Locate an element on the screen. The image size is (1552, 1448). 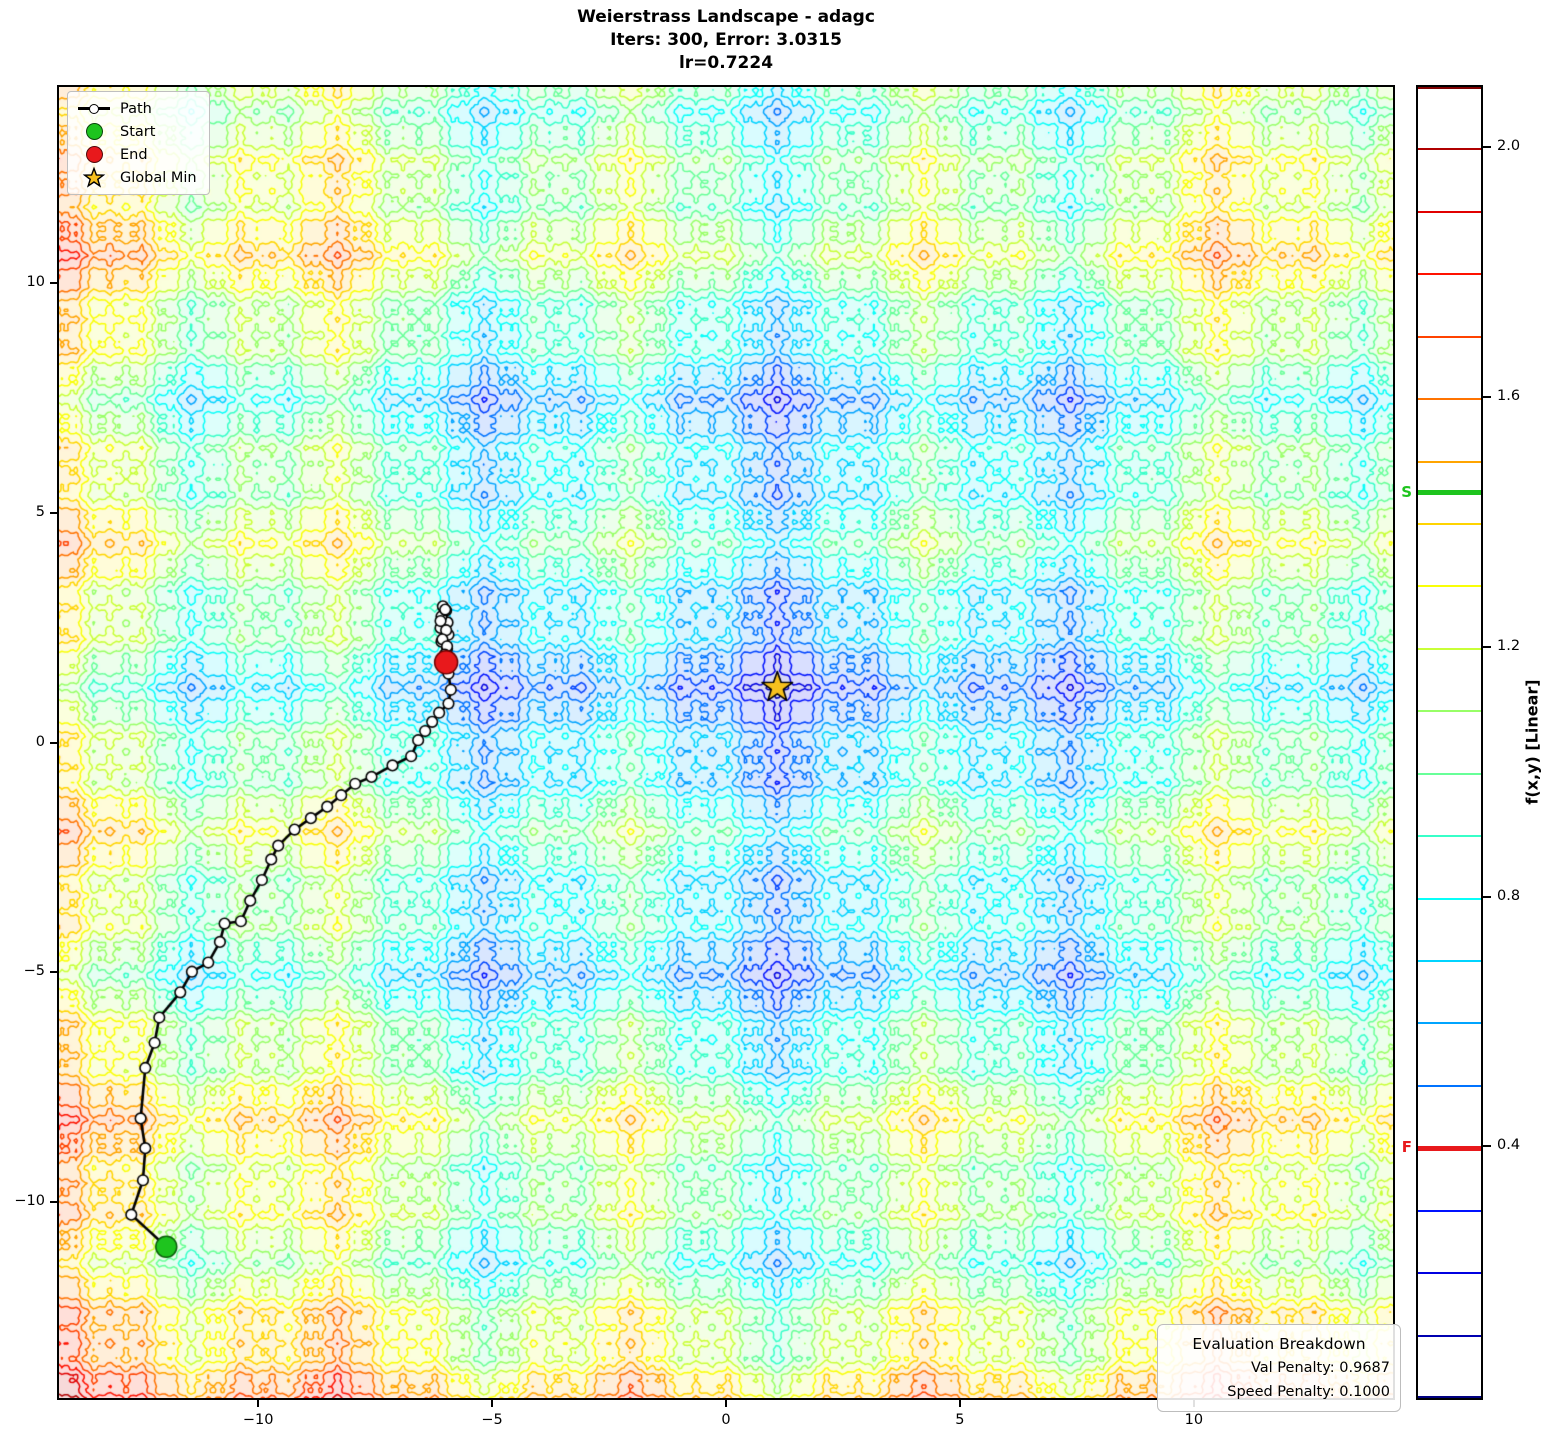
y-tick-label: −10 is located at coordinates (29, 1201).